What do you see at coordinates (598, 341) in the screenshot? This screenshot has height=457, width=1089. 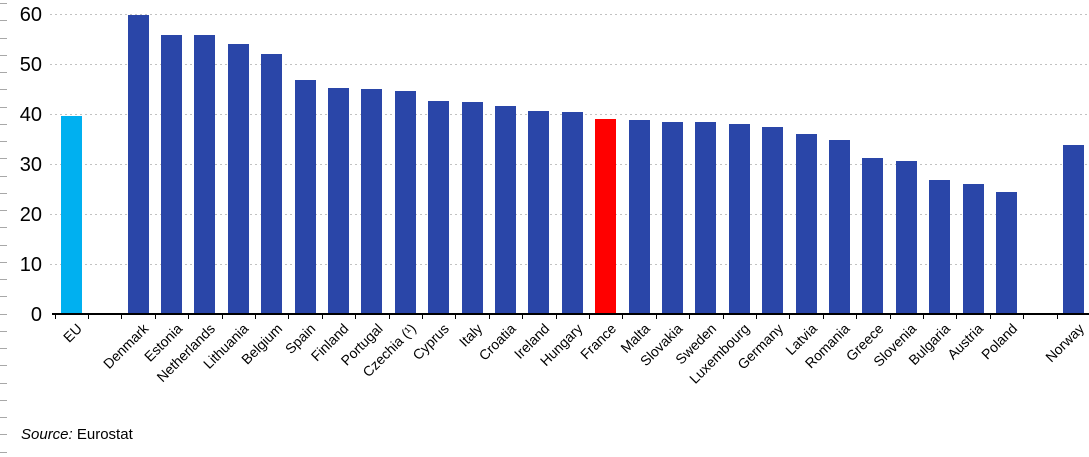 I see `x-label-france: France` at bounding box center [598, 341].